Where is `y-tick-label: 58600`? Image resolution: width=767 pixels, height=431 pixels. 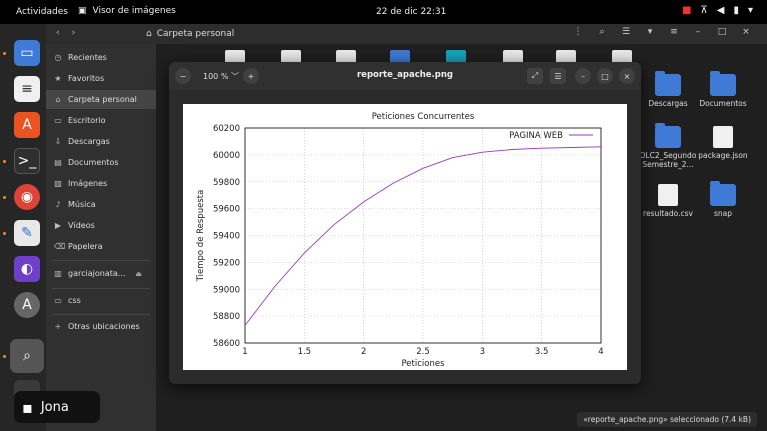 y-tick-label: 58600 is located at coordinates (226, 344).